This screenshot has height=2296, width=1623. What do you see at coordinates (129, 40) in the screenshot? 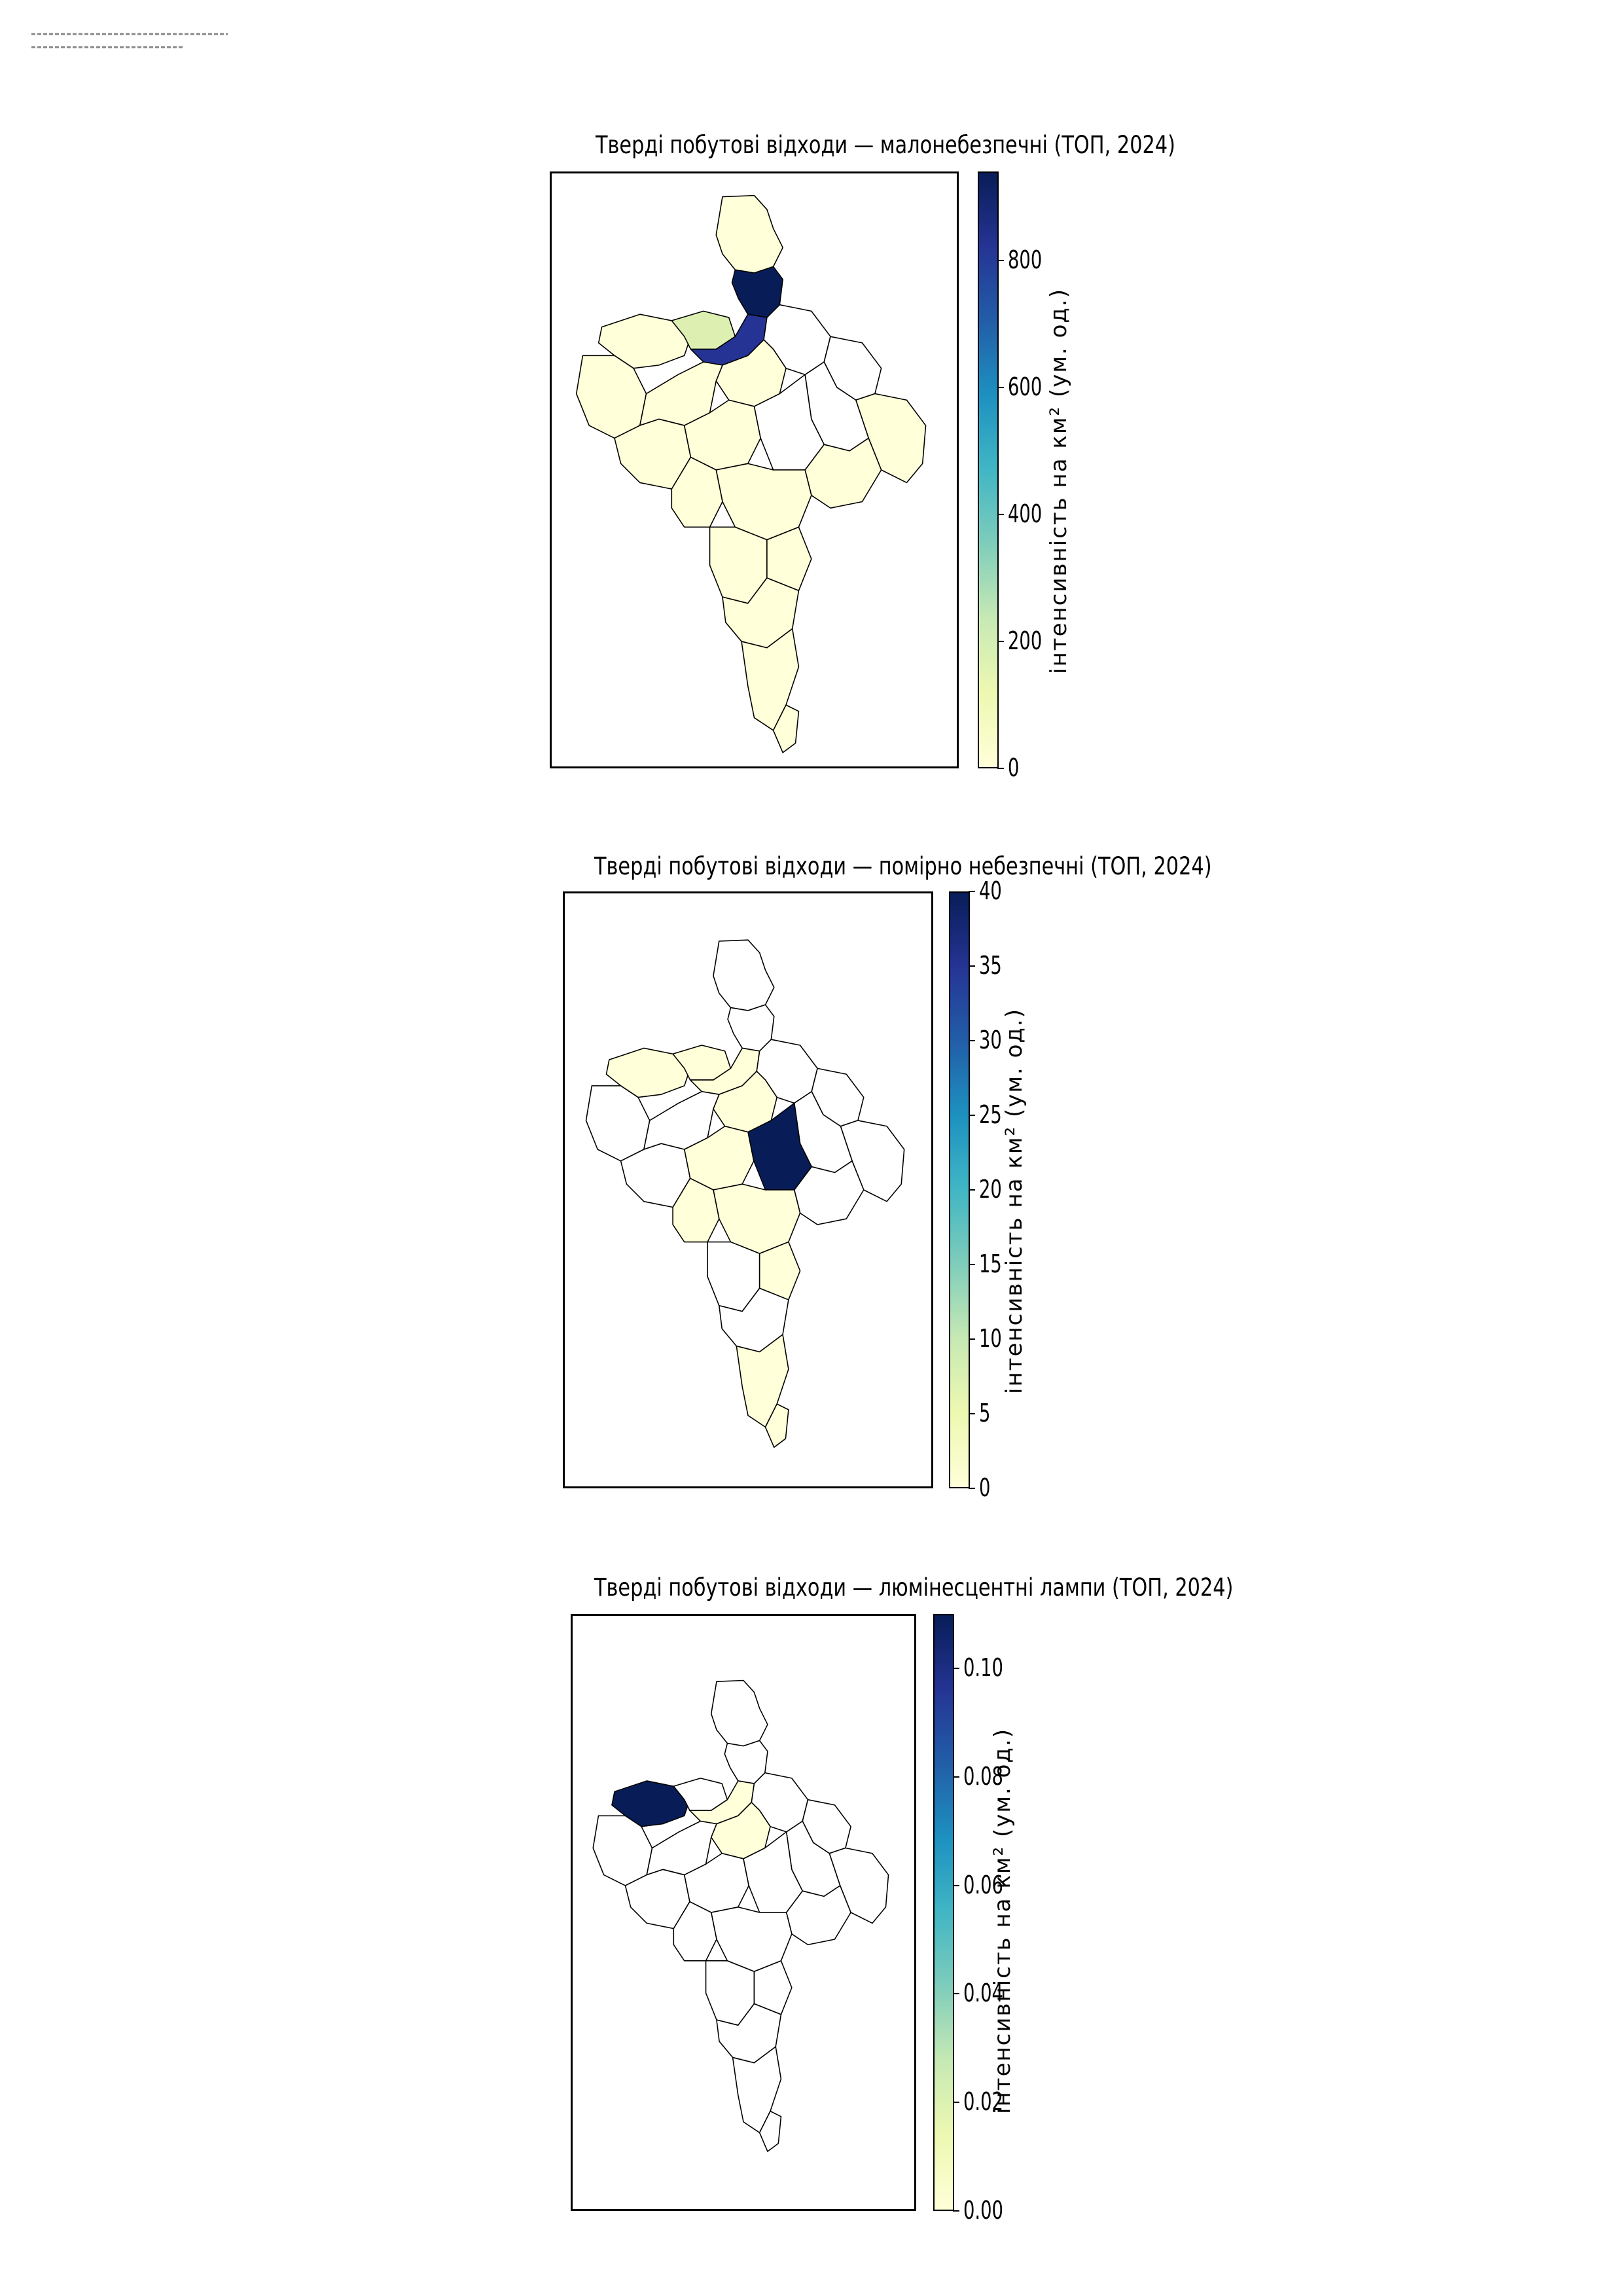
I see `header-placeholder` at bounding box center [129, 40].